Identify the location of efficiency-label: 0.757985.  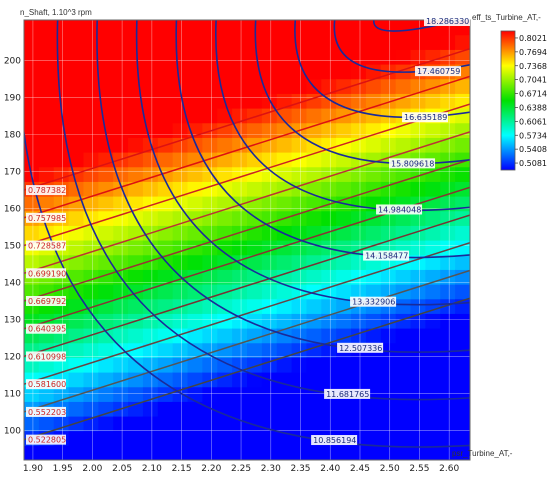
(47, 218).